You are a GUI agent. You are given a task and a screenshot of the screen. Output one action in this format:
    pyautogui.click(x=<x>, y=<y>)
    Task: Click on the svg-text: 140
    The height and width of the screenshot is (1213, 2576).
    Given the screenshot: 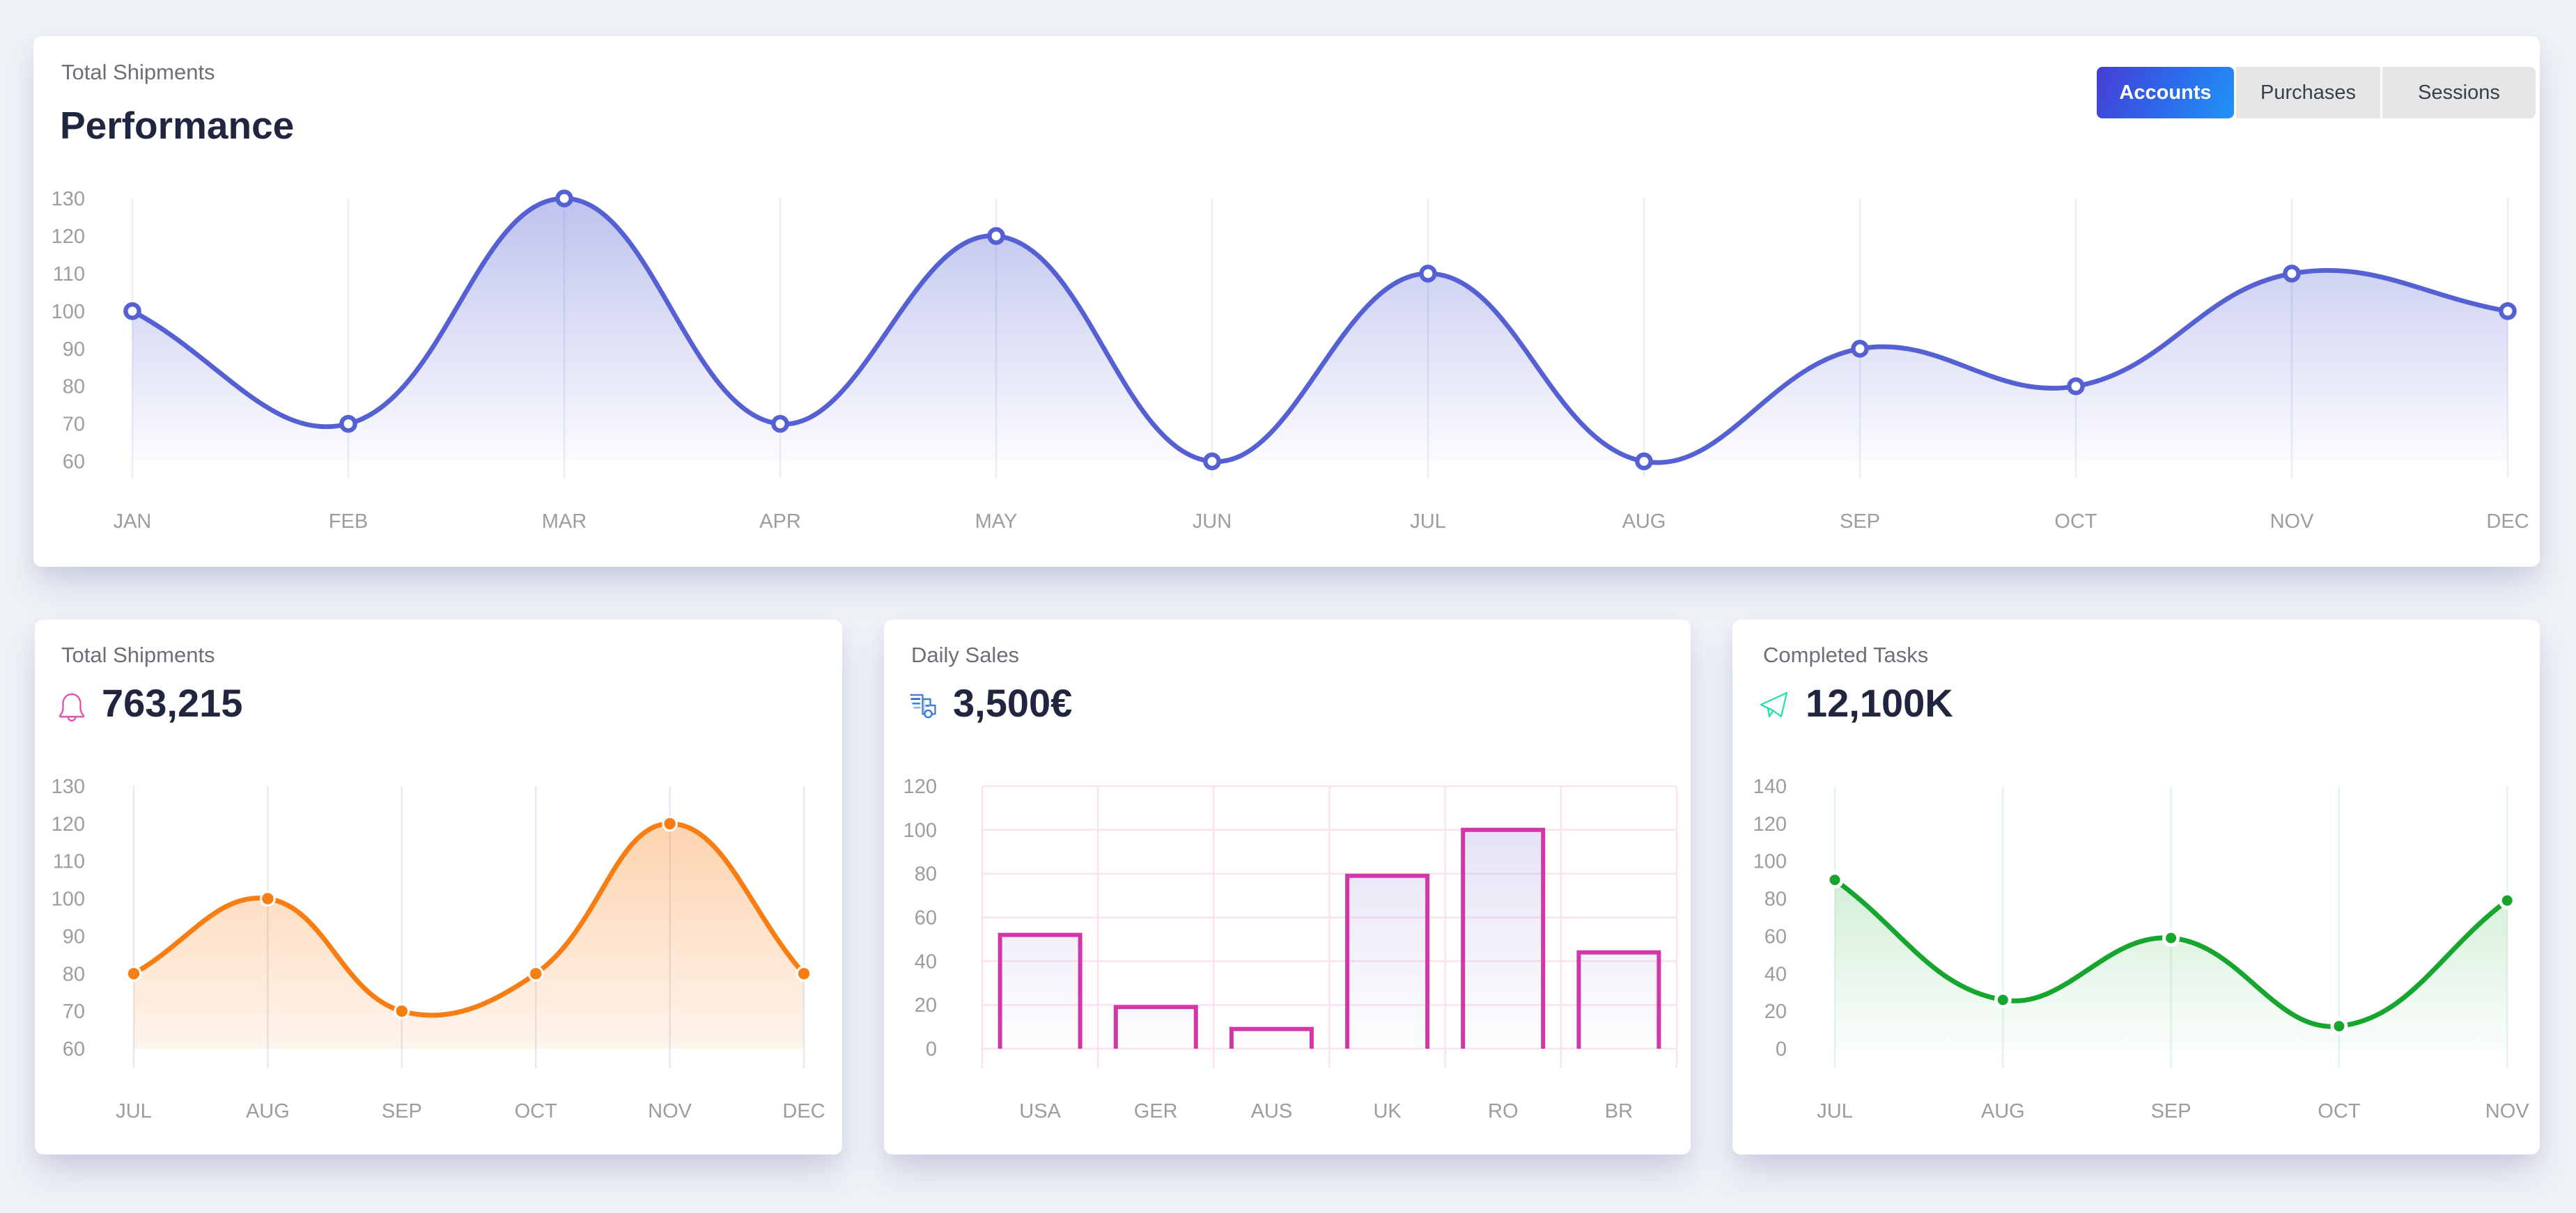 What is the action you would take?
    pyautogui.click(x=1770, y=787)
    